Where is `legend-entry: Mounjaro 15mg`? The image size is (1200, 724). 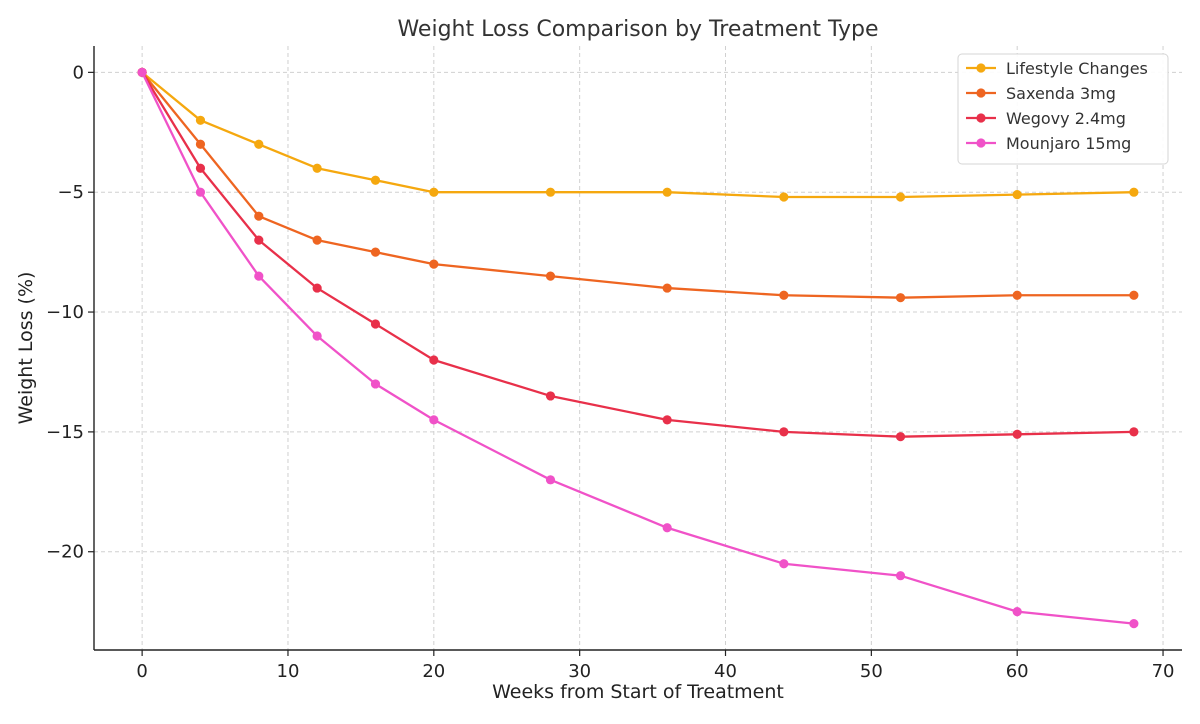
legend-entry: Mounjaro 15mg is located at coordinates (1048, 143).